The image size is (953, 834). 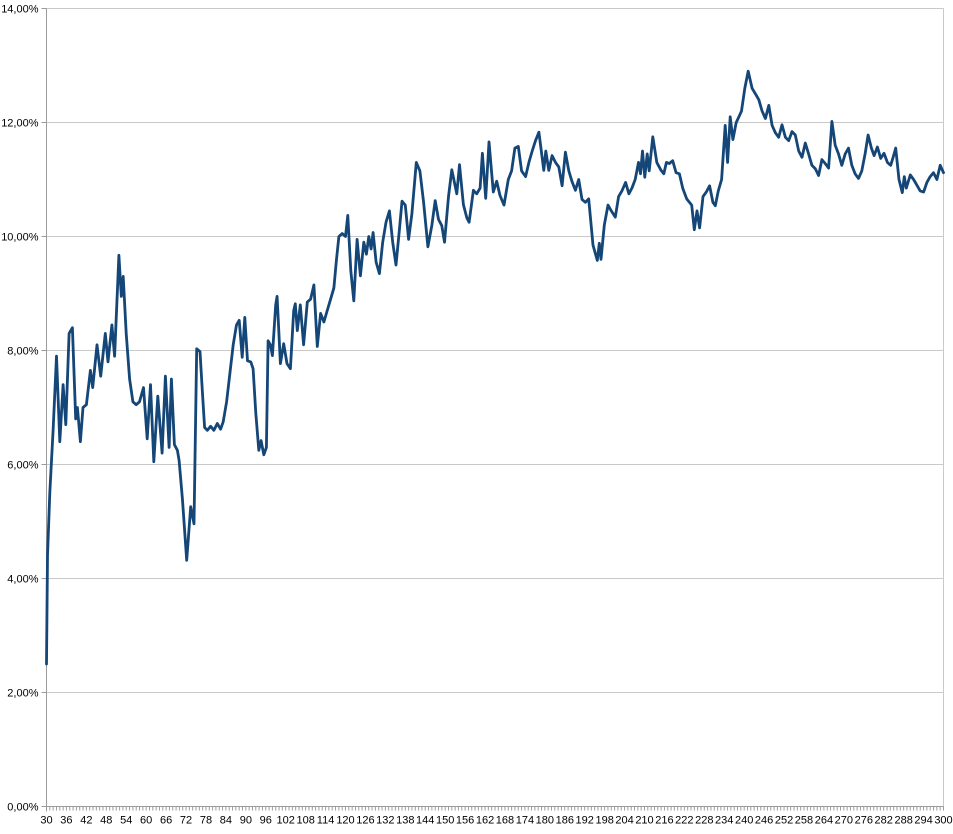 What do you see at coordinates (525, 821) in the screenshot?
I see `x-axis-label: 174` at bounding box center [525, 821].